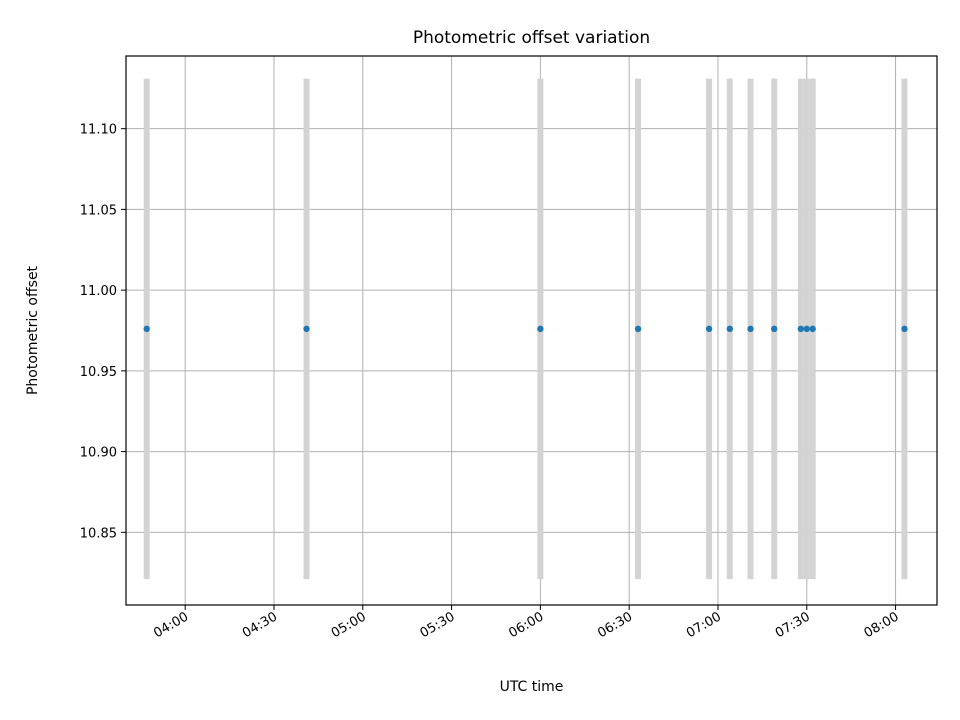  I want to click on x-axis-label: UTC time, so click(532, 687).